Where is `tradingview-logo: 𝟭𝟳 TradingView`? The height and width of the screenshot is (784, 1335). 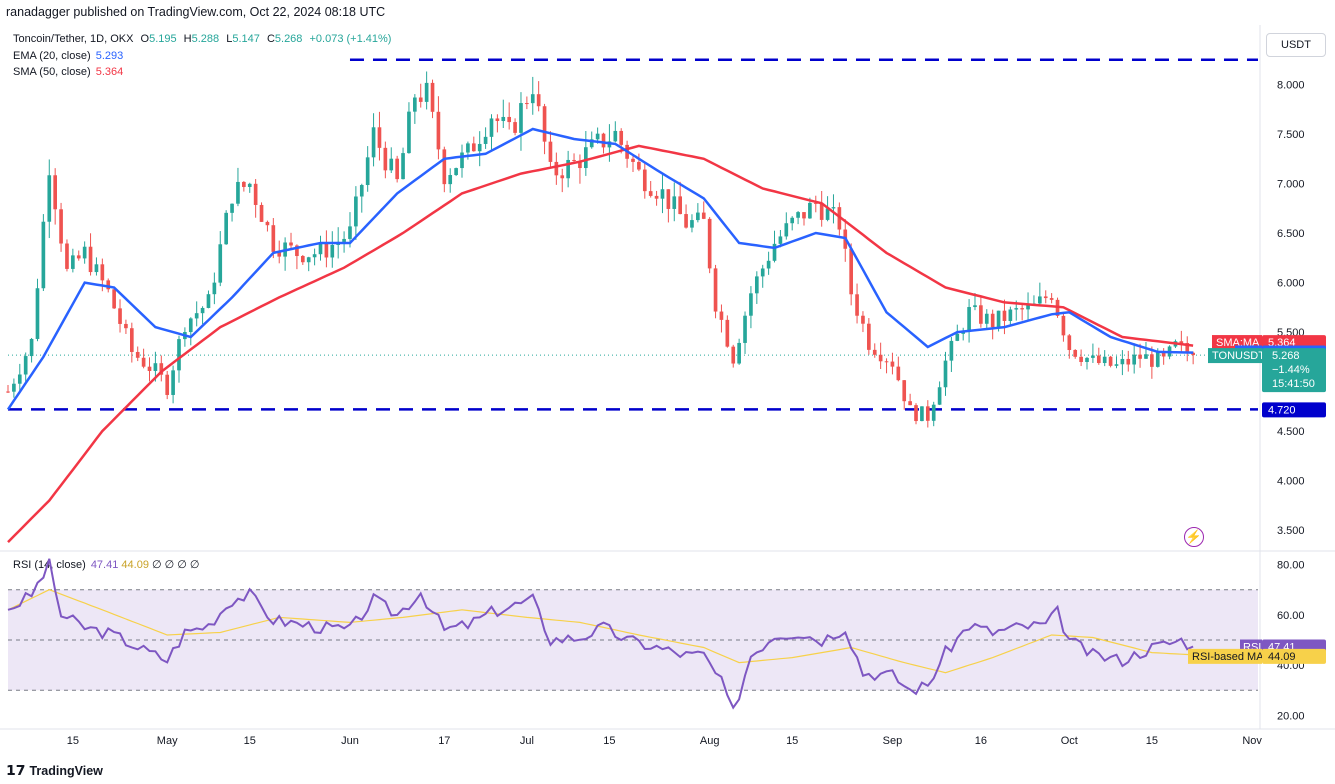
tradingview-logo: 𝟭𝟳 TradingView is located at coordinates (54, 770).